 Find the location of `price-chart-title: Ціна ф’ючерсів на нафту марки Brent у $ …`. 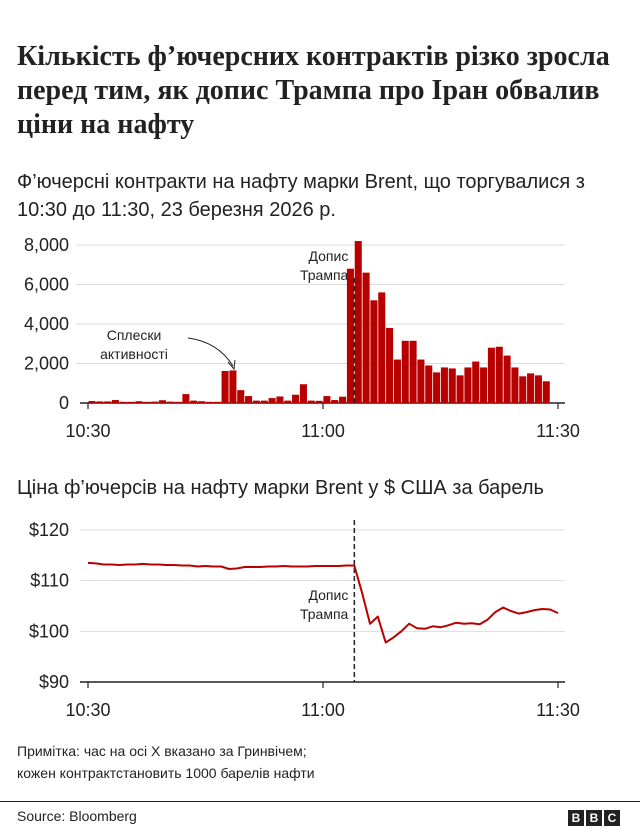

price-chart-title: Ціна ф’ючерсів на нафту марки Brent у $ … is located at coordinates (280, 488).